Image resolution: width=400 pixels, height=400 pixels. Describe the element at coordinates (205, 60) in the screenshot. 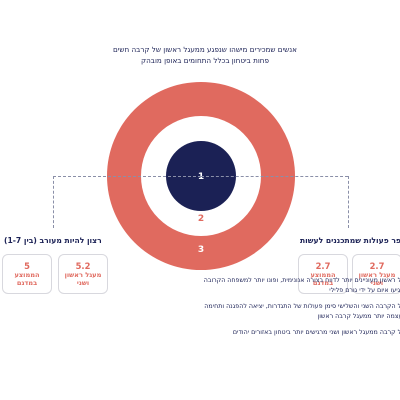

I see `header-line-2: פחות ביטחון בכלל התחומים באופן מובהק` at that location.